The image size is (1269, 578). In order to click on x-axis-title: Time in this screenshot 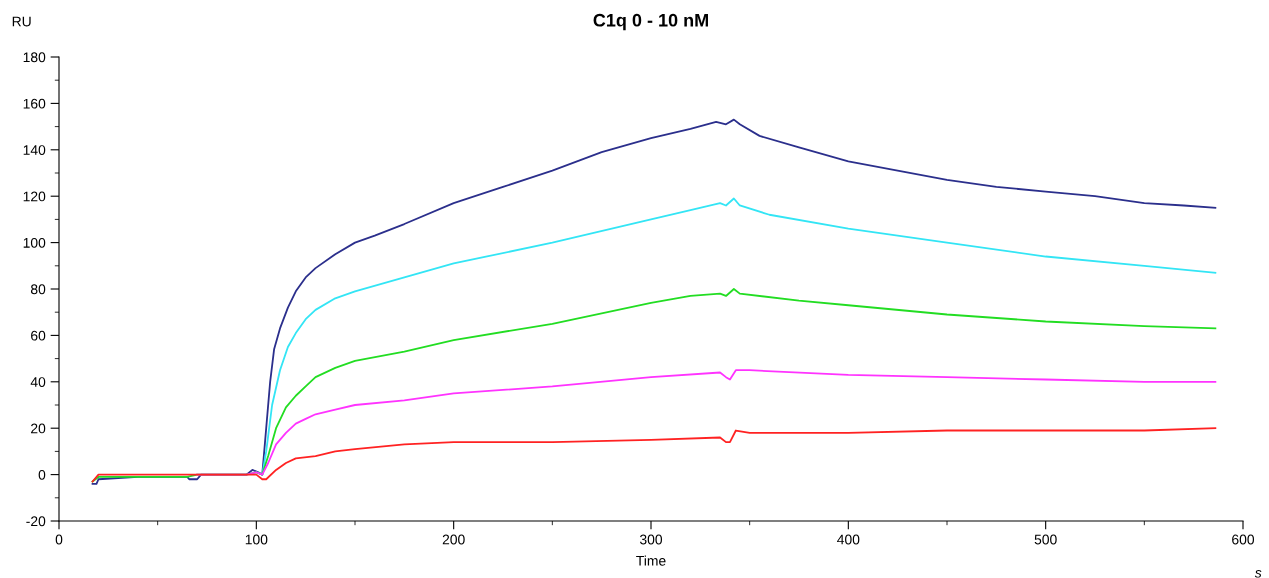, I will do `click(651, 560)`.